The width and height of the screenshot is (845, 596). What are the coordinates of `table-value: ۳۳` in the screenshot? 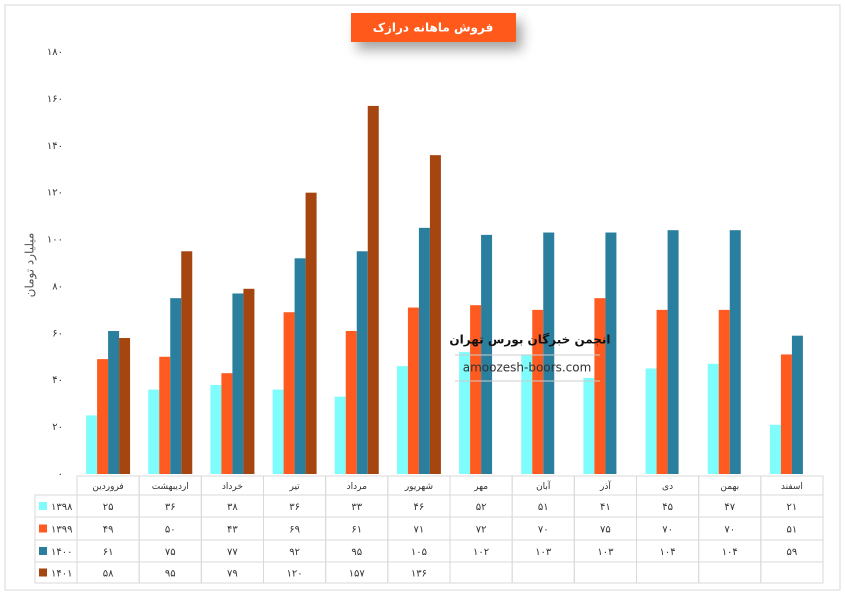 It's located at (356, 507).